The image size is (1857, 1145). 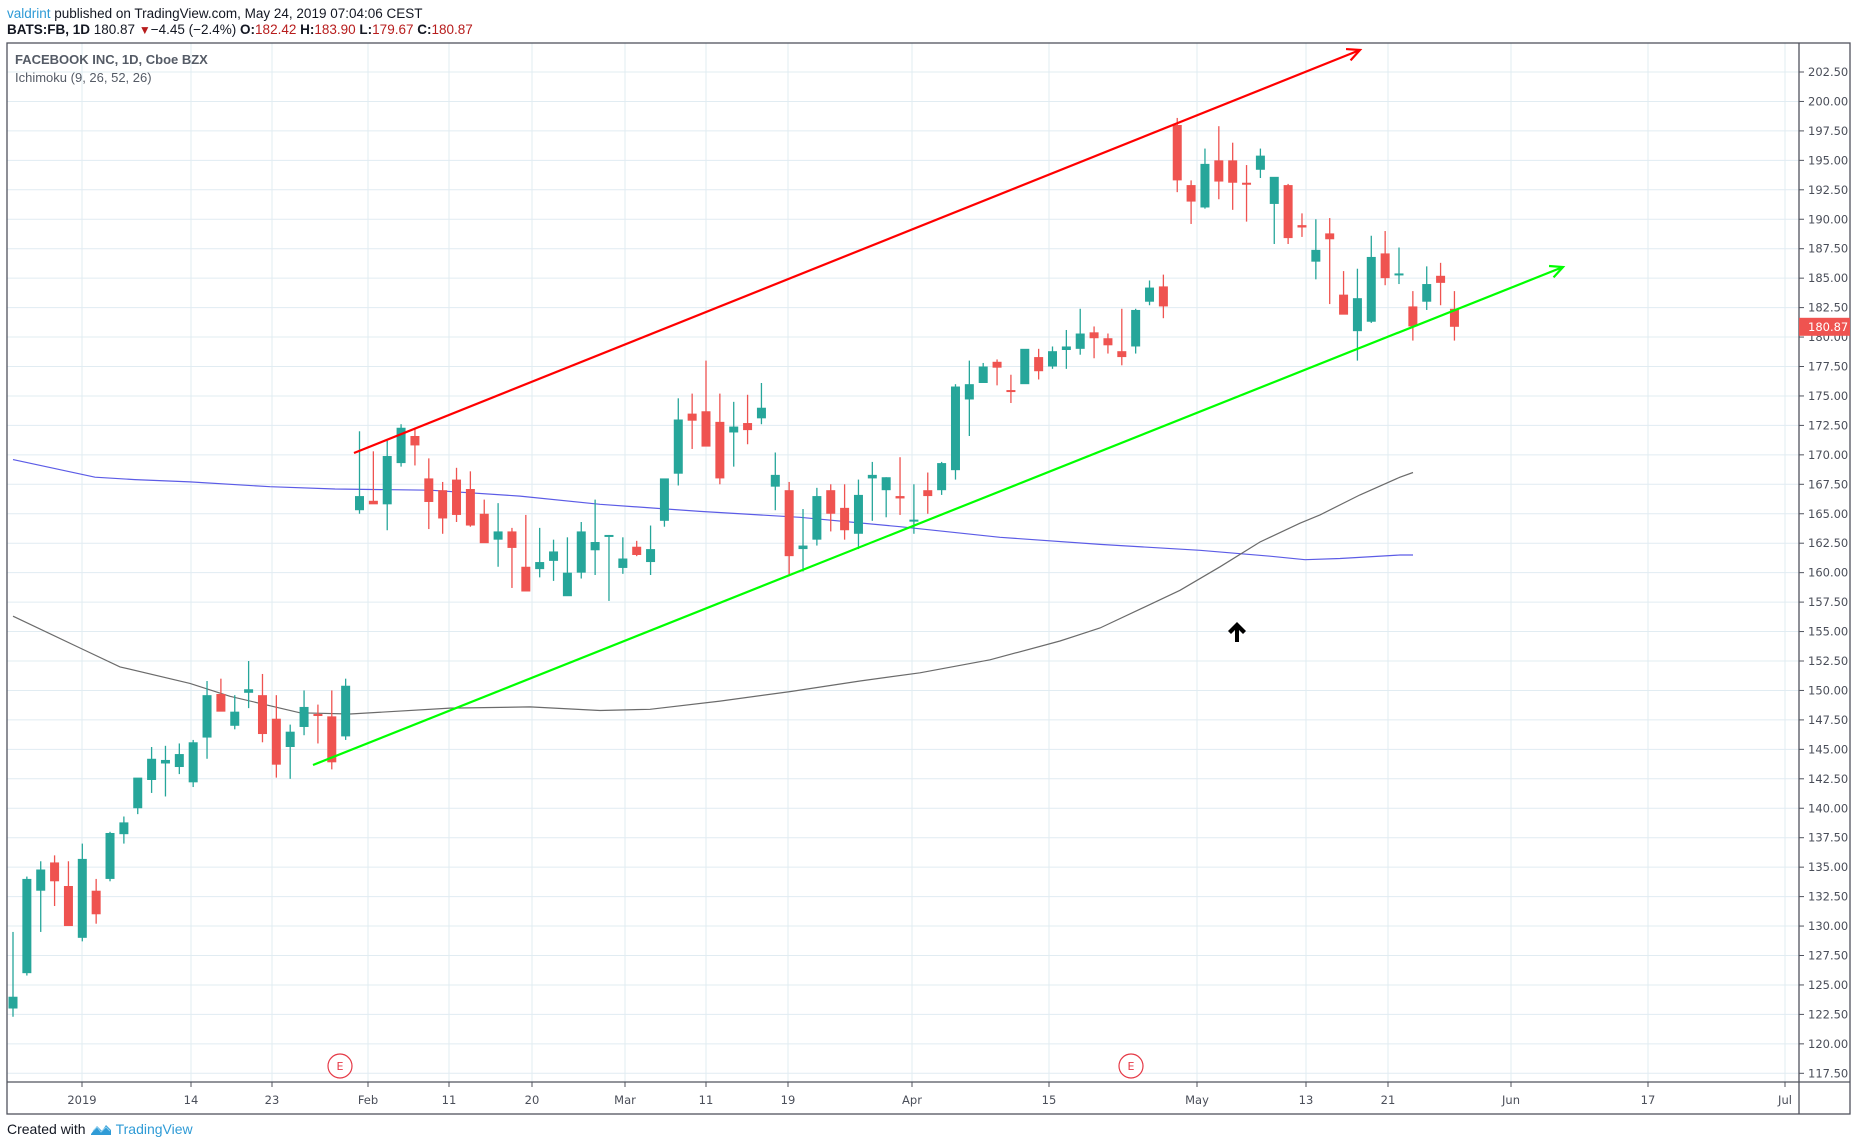 What do you see at coordinates (29, 13) in the screenshot?
I see `author-link: valdrint` at bounding box center [29, 13].